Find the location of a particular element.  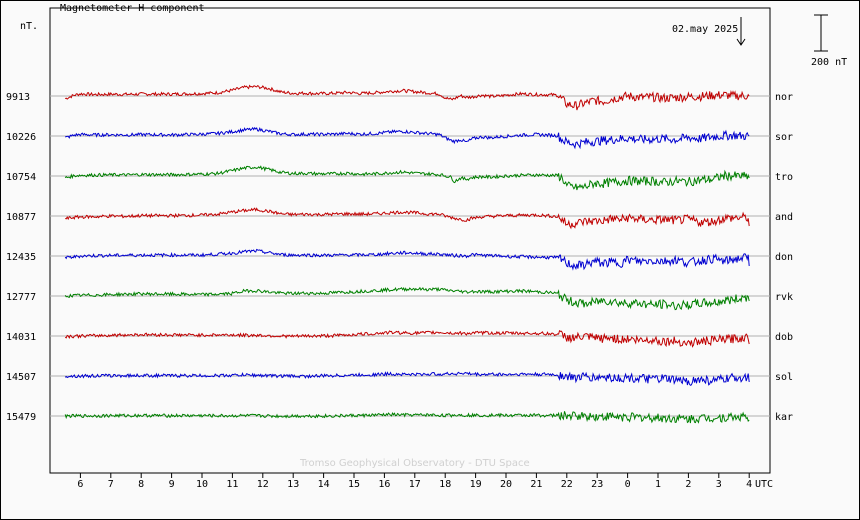

x-tick-label: 22 is located at coordinates (567, 484).